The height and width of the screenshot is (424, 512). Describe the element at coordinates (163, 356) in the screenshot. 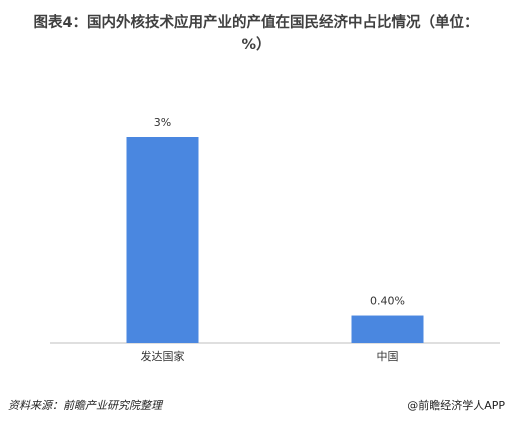

I see `x-tick-label: 发达国家` at that location.